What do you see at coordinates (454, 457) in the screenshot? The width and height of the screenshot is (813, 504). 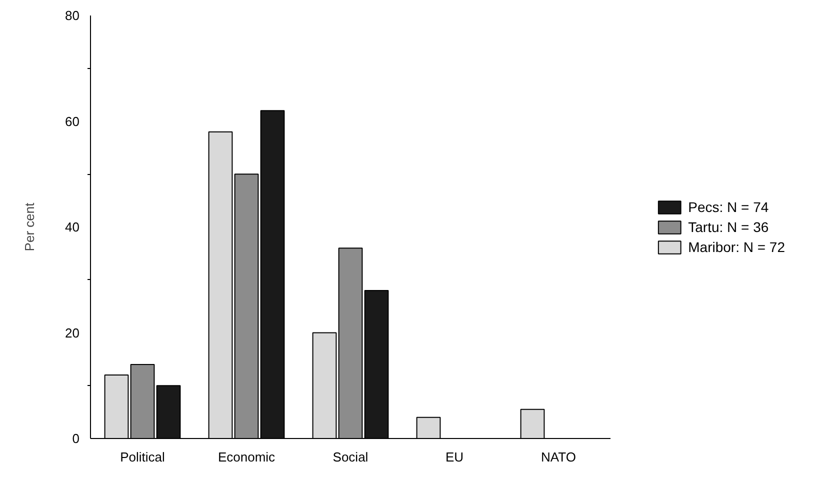 I see `x-tick-label: EU` at bounding box center [454, 457].